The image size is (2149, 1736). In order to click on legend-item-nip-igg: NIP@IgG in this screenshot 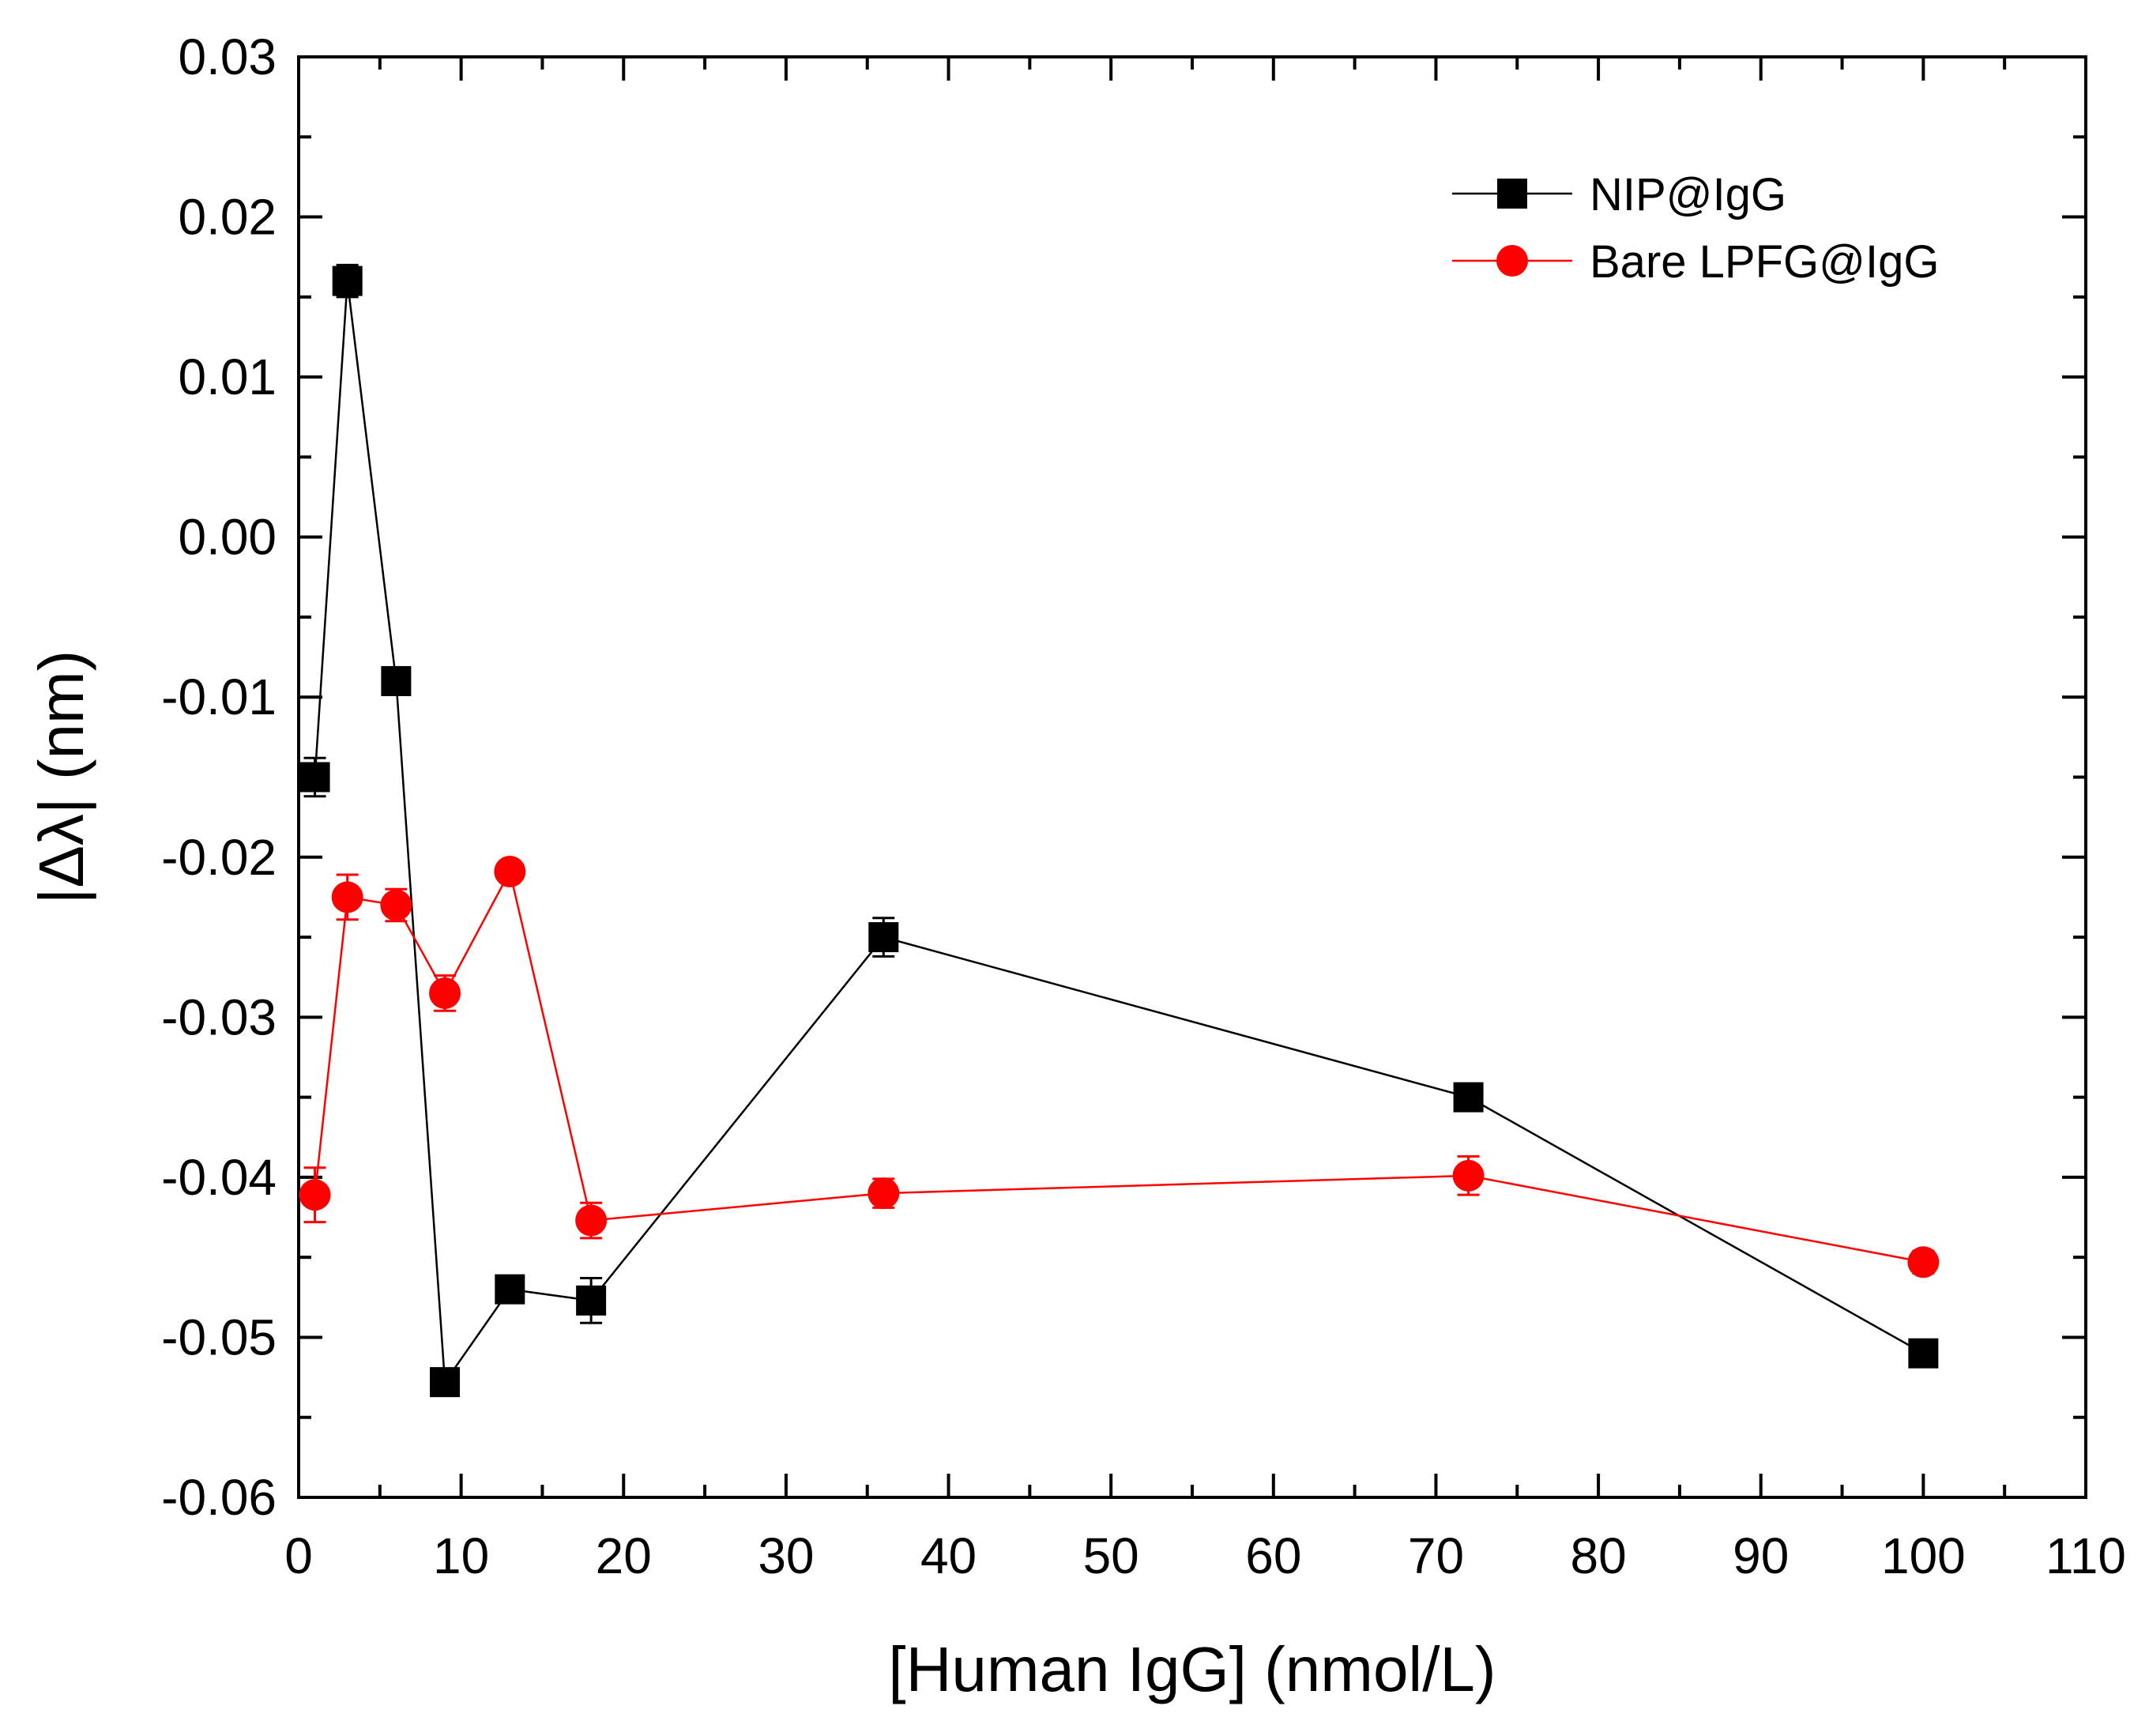, I will do `click(1619, 194)`.